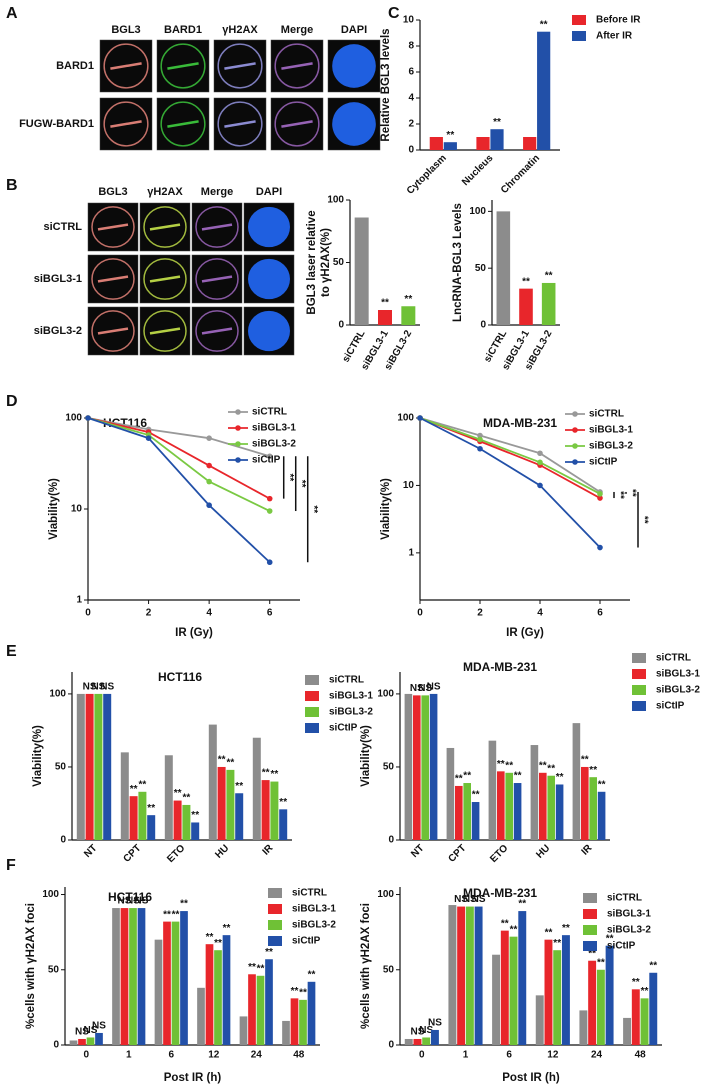 The width and height of the screenshot is (709, 1085). What do you see at coordinates (499, 854) in the screenshot?
I see `x-tick-label: ETO` at bounding box center [499, 854].